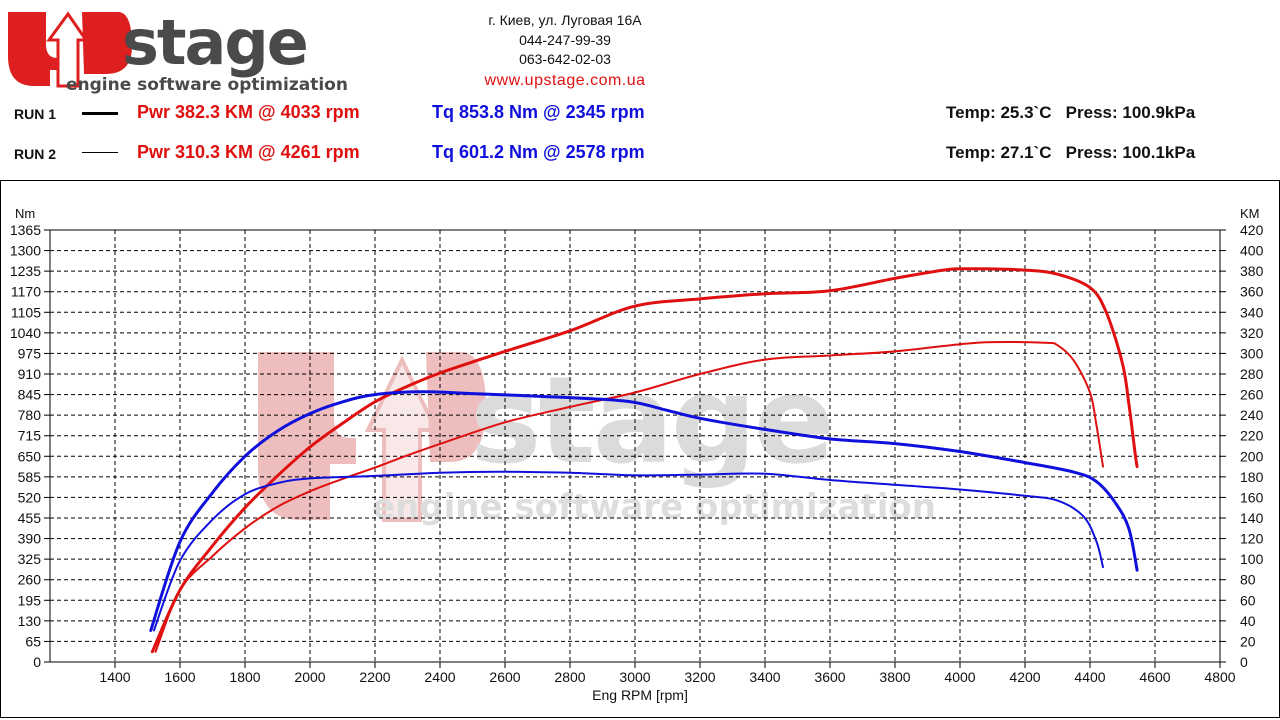 The image size is (1280, 720). Describe the element at coordinates (100, 113) in the screenshot. I see `run-1-line-sample` at that location.